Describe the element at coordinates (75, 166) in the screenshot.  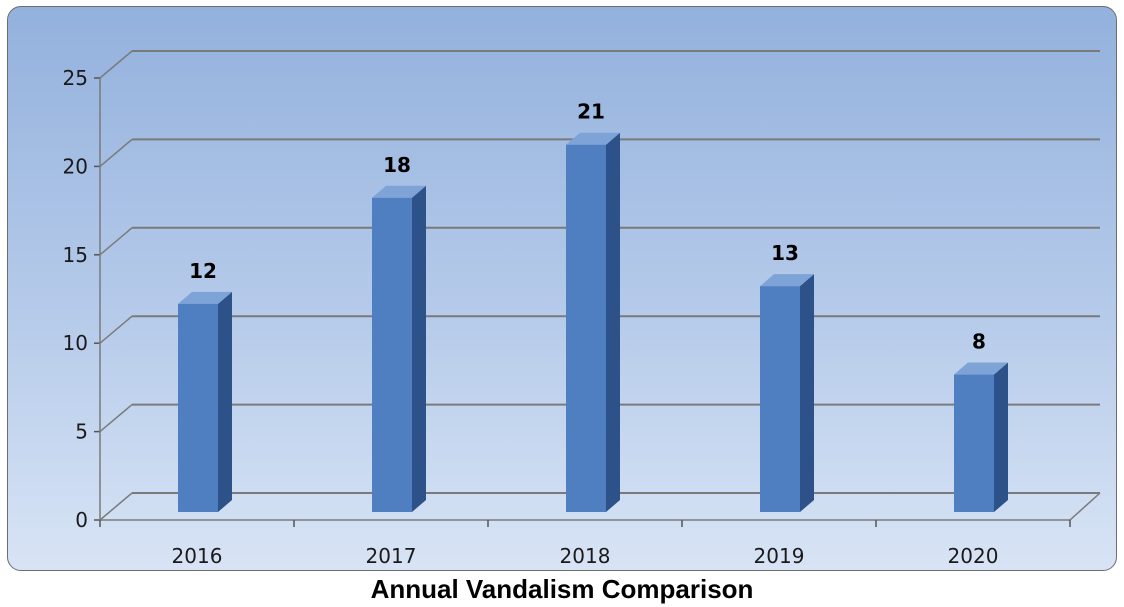
I see `y-tick-label: 20` at that location.